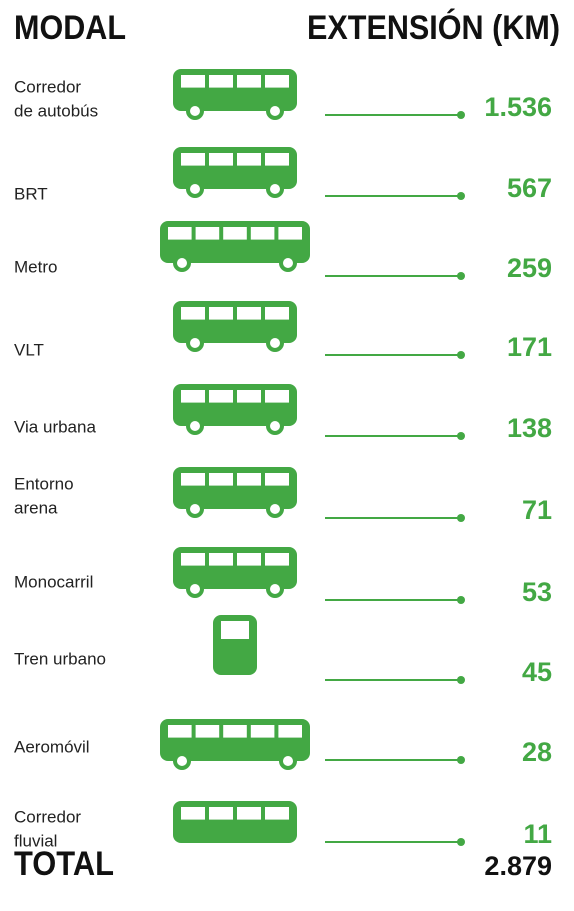 This screenshot has height=911, width=574. What do you see at coordinates (433, 28) in the screenshot?
I see `header-right: EXTENSIÓN (KM)` at bounding box center [433, 28].